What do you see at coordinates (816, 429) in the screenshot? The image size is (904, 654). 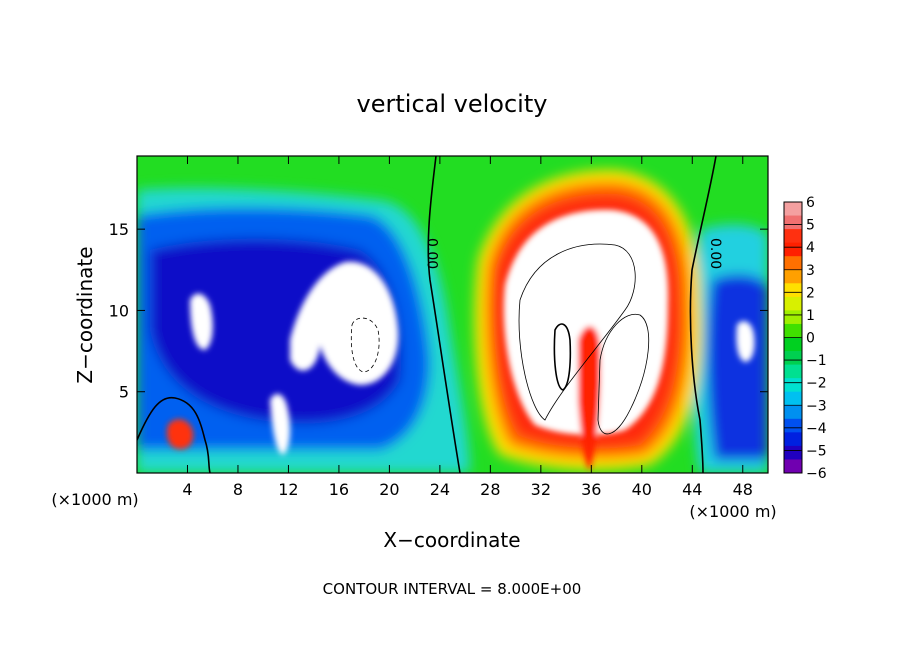 I see `colorbar-tick-label: −4` at bounding box center [816, 429].